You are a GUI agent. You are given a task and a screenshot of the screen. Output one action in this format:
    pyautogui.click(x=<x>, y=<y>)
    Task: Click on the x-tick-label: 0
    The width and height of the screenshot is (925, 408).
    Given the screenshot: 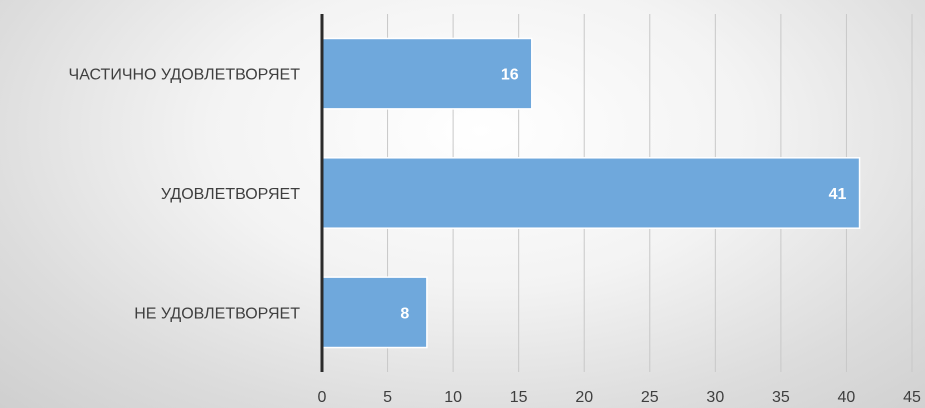 What is the action you would take?
    pyautogui.click(x=322, y=397)
    